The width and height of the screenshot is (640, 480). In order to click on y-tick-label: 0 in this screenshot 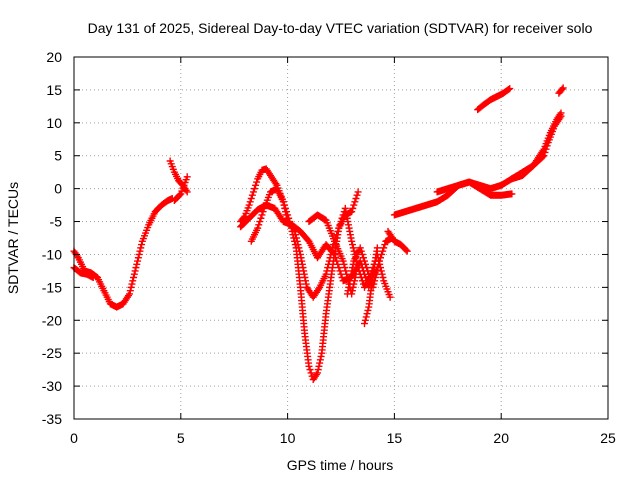, I will do `click(58, 189)`.